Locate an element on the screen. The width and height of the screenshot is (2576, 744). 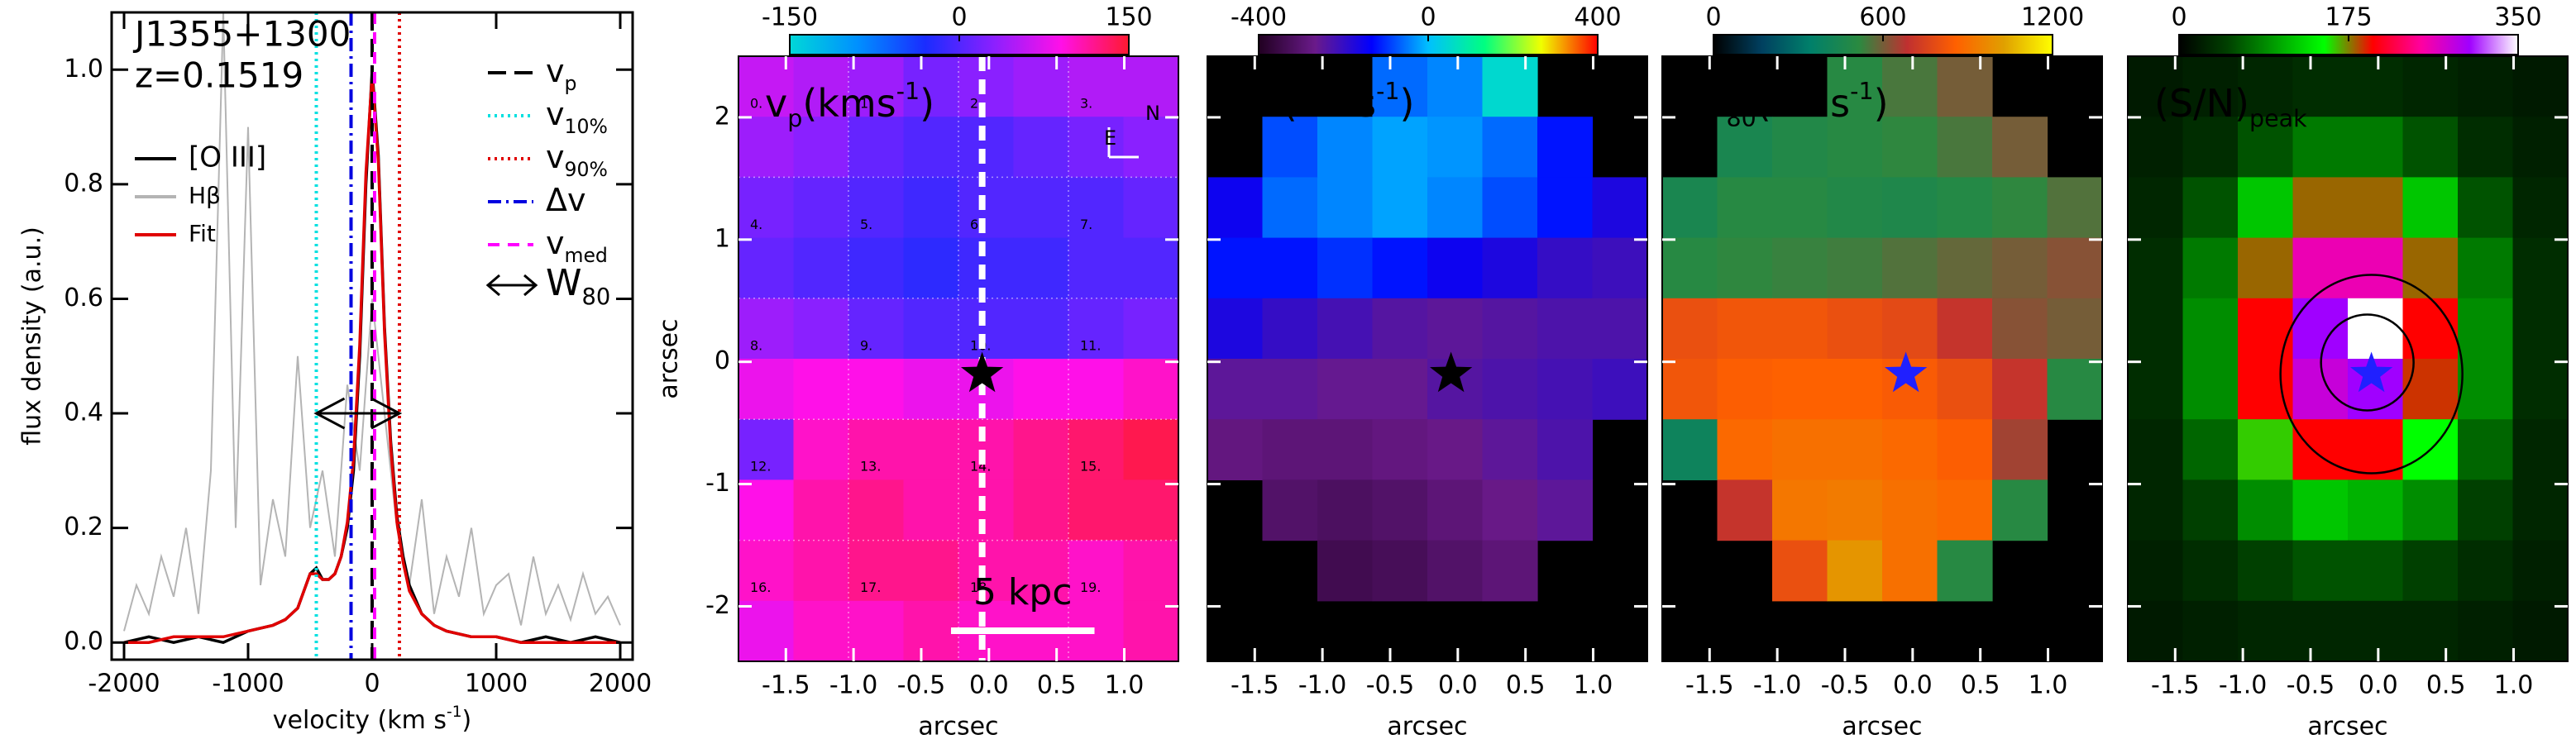
text-part: 80 is located at coordinates (596, 297).